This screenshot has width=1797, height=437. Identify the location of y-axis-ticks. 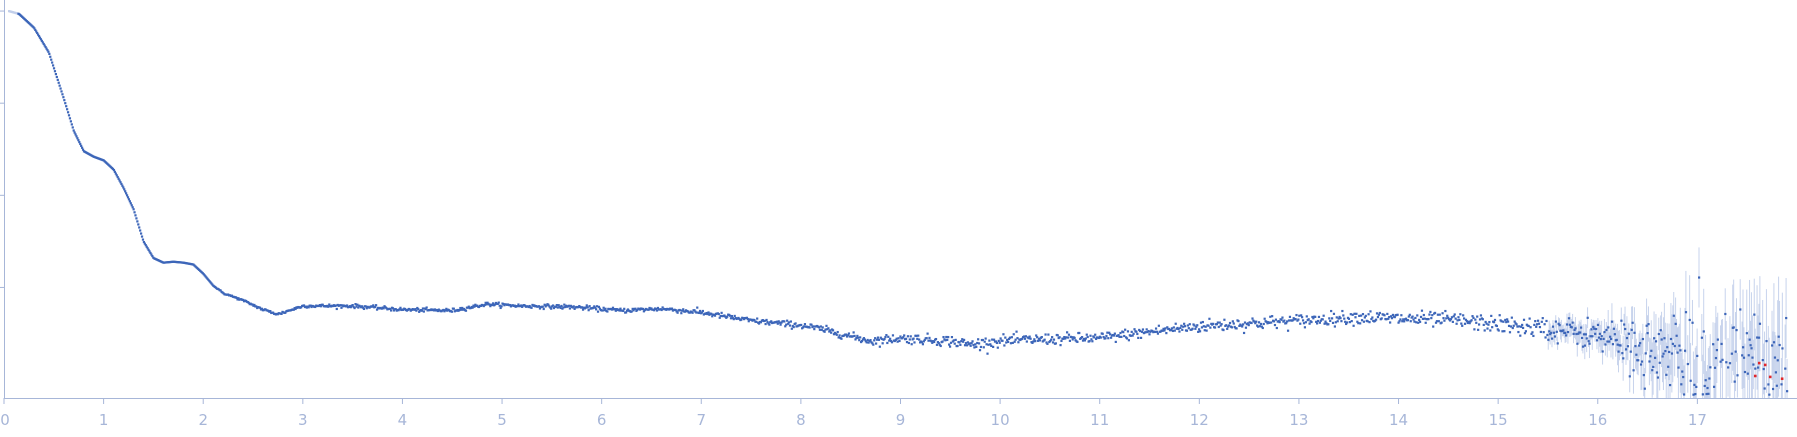
(2, 149).